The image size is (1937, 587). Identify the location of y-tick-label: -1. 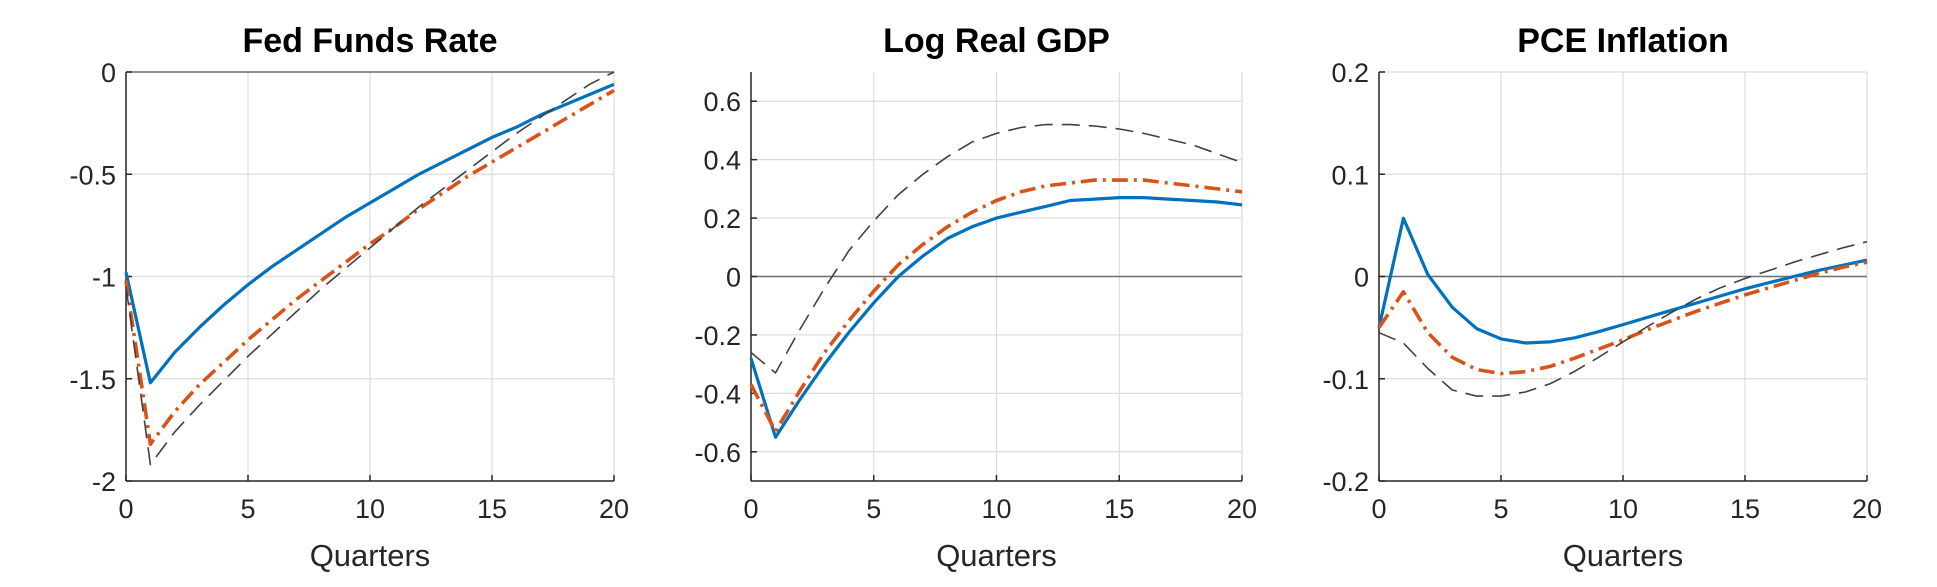
(104, 278).